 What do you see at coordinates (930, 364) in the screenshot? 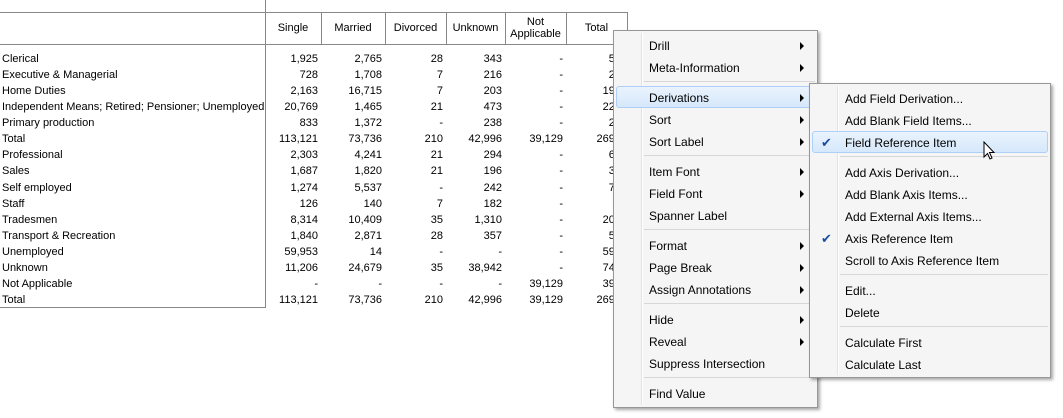
I see `menu-item: Calculate Last` at bounding box center [930, 364].